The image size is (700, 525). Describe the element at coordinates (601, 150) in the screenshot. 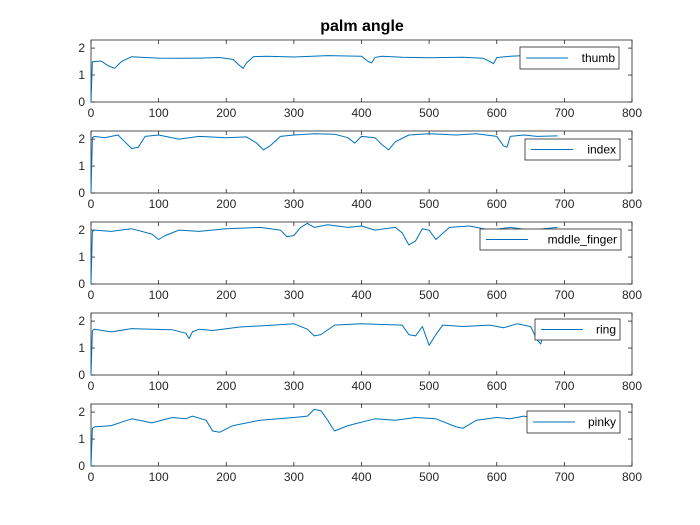

I see `legend-label: index` at that location.